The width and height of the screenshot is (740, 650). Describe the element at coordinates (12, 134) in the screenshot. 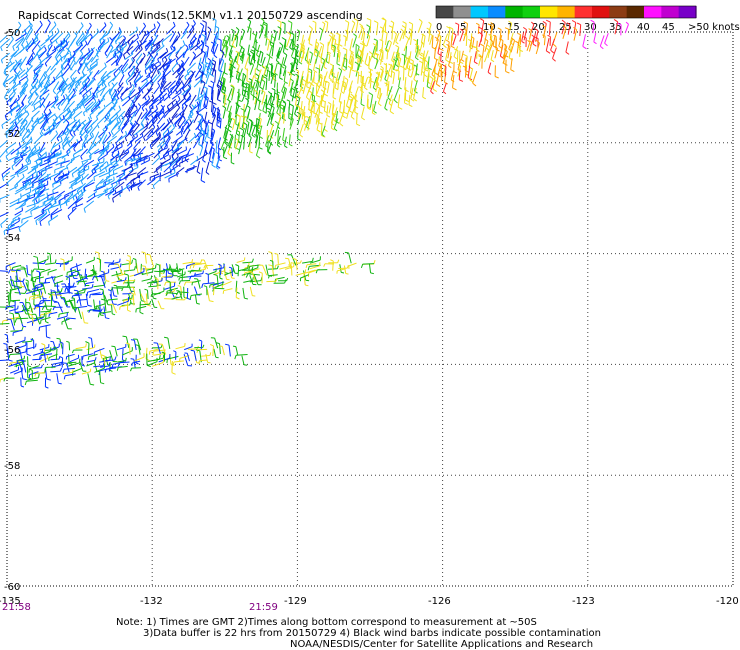

I see `lat-label: -52` at that location.